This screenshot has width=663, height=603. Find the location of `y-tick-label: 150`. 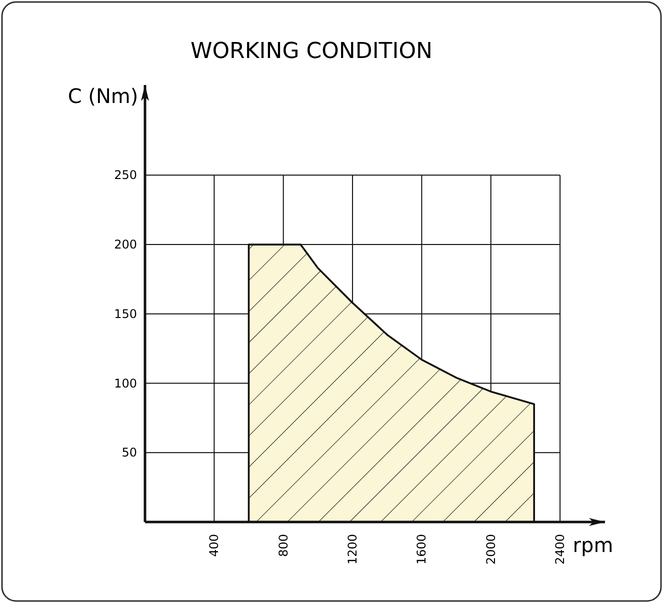

y-tick-label: 150 is located at coordinates (125, 313).